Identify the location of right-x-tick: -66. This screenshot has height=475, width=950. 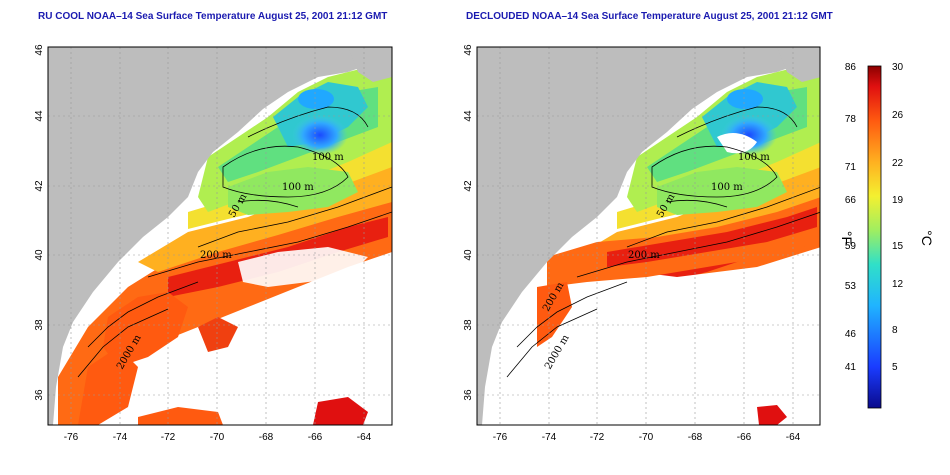
(744, 437).